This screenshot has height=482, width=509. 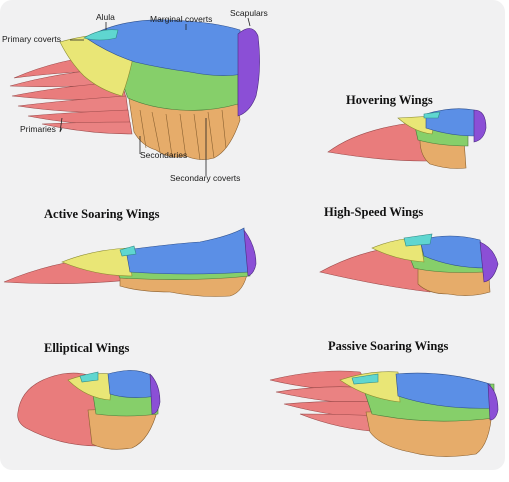 What do you see at coordinates (102, 214) in the screenshot?
I see `title-active-soaring-wings: Active Soaring Wings` at bounding box center [102, 214].